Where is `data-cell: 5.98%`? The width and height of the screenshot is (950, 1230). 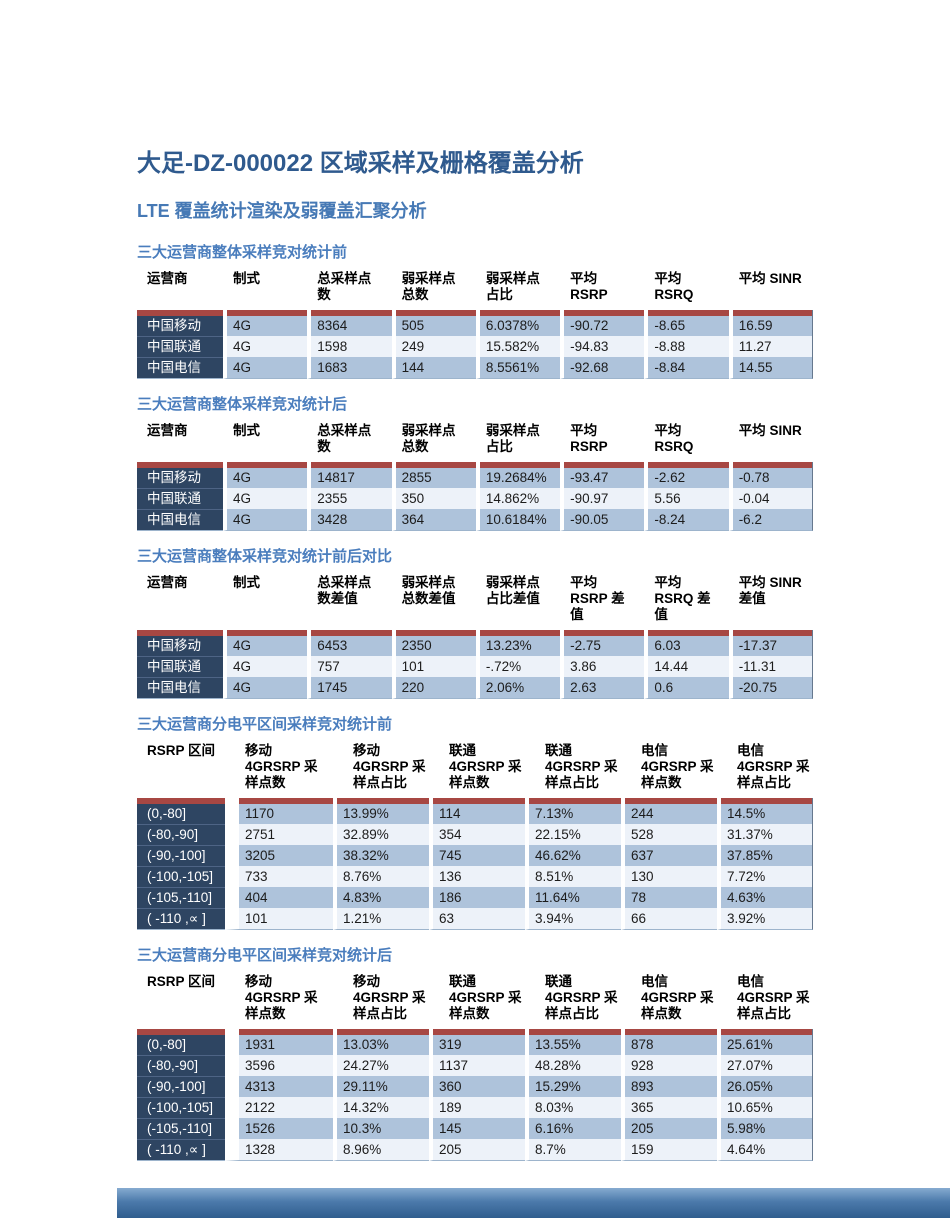
data-cell: 5.98% is located at coordinates (765, 1128).